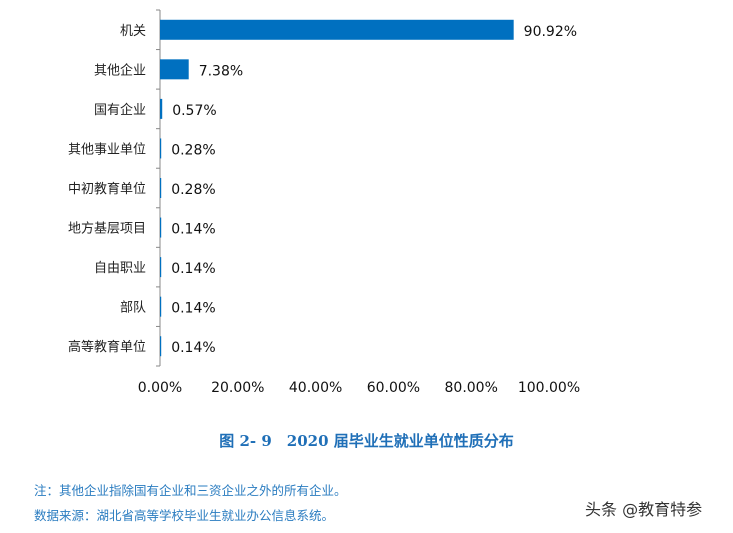 This screenshot has height=533, width=733. I want to click on x-tick-label: 40.00%, so click(315, 388).